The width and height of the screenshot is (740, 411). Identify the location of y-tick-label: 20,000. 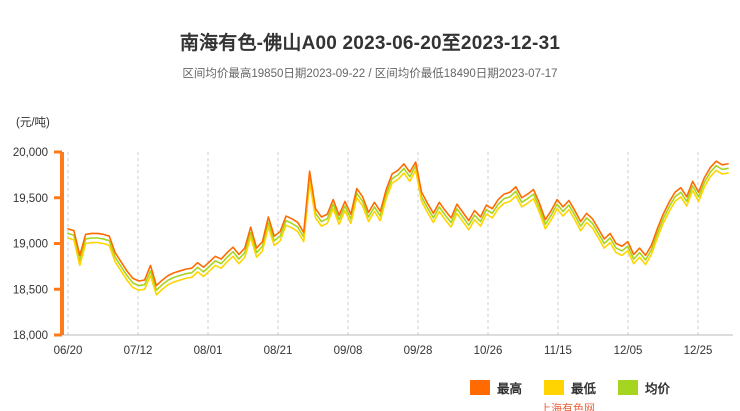
(30, 153).